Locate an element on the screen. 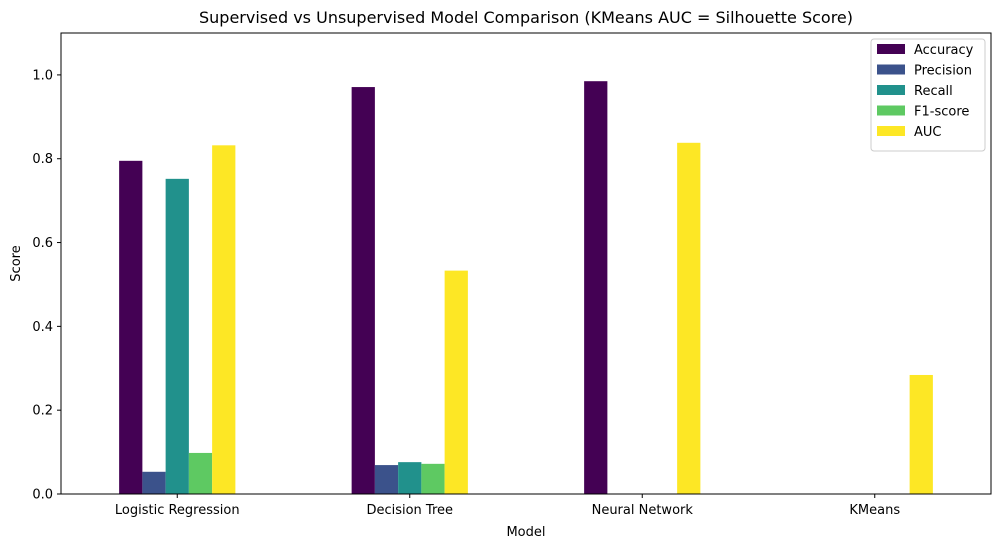 This screenshot has width=1001, height=547. x-axis-label: Model is located at coordinates (525, 532).